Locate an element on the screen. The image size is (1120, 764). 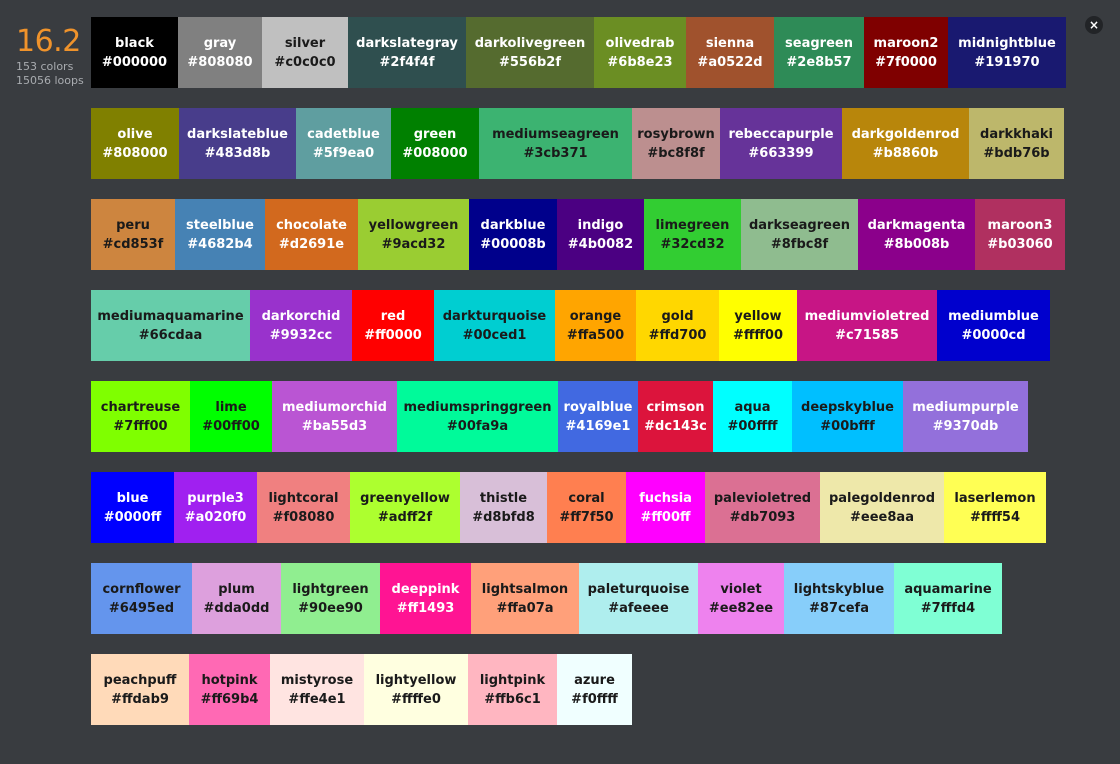
color-swatch-mediumblue: mediumblue #0000cd is located at coordinates (993, 325).